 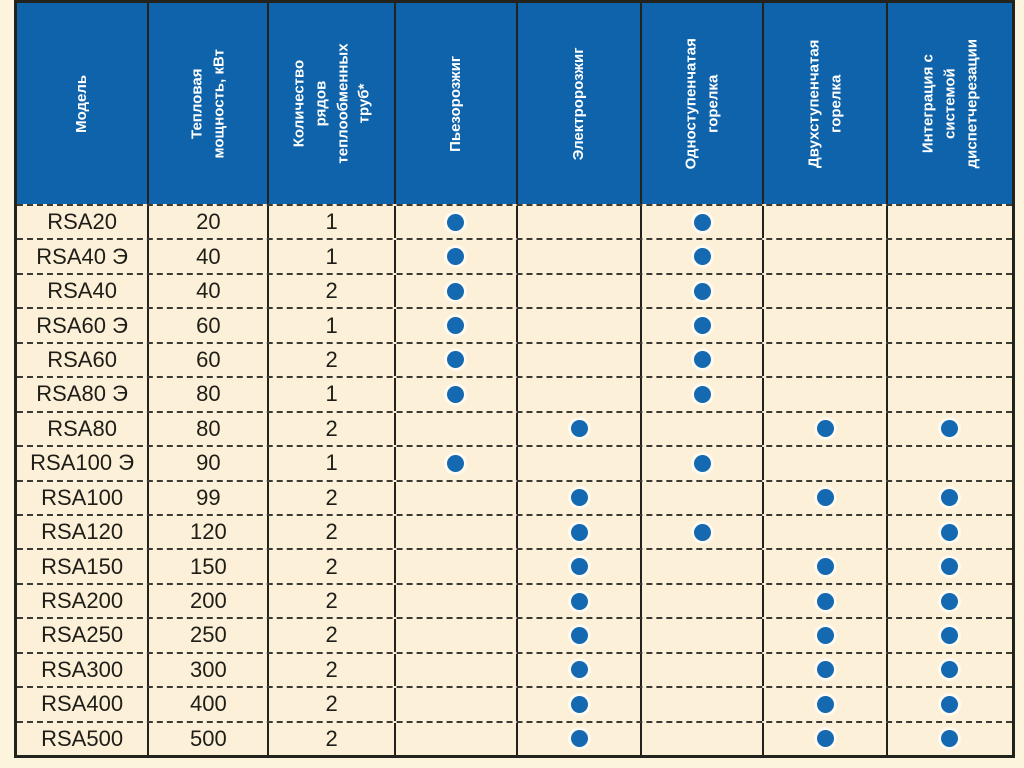 What do you see at coordinates (514, 221) in the screenshot?
I see `table-row: RSA20 20 1` at bounding box center [514, 221].